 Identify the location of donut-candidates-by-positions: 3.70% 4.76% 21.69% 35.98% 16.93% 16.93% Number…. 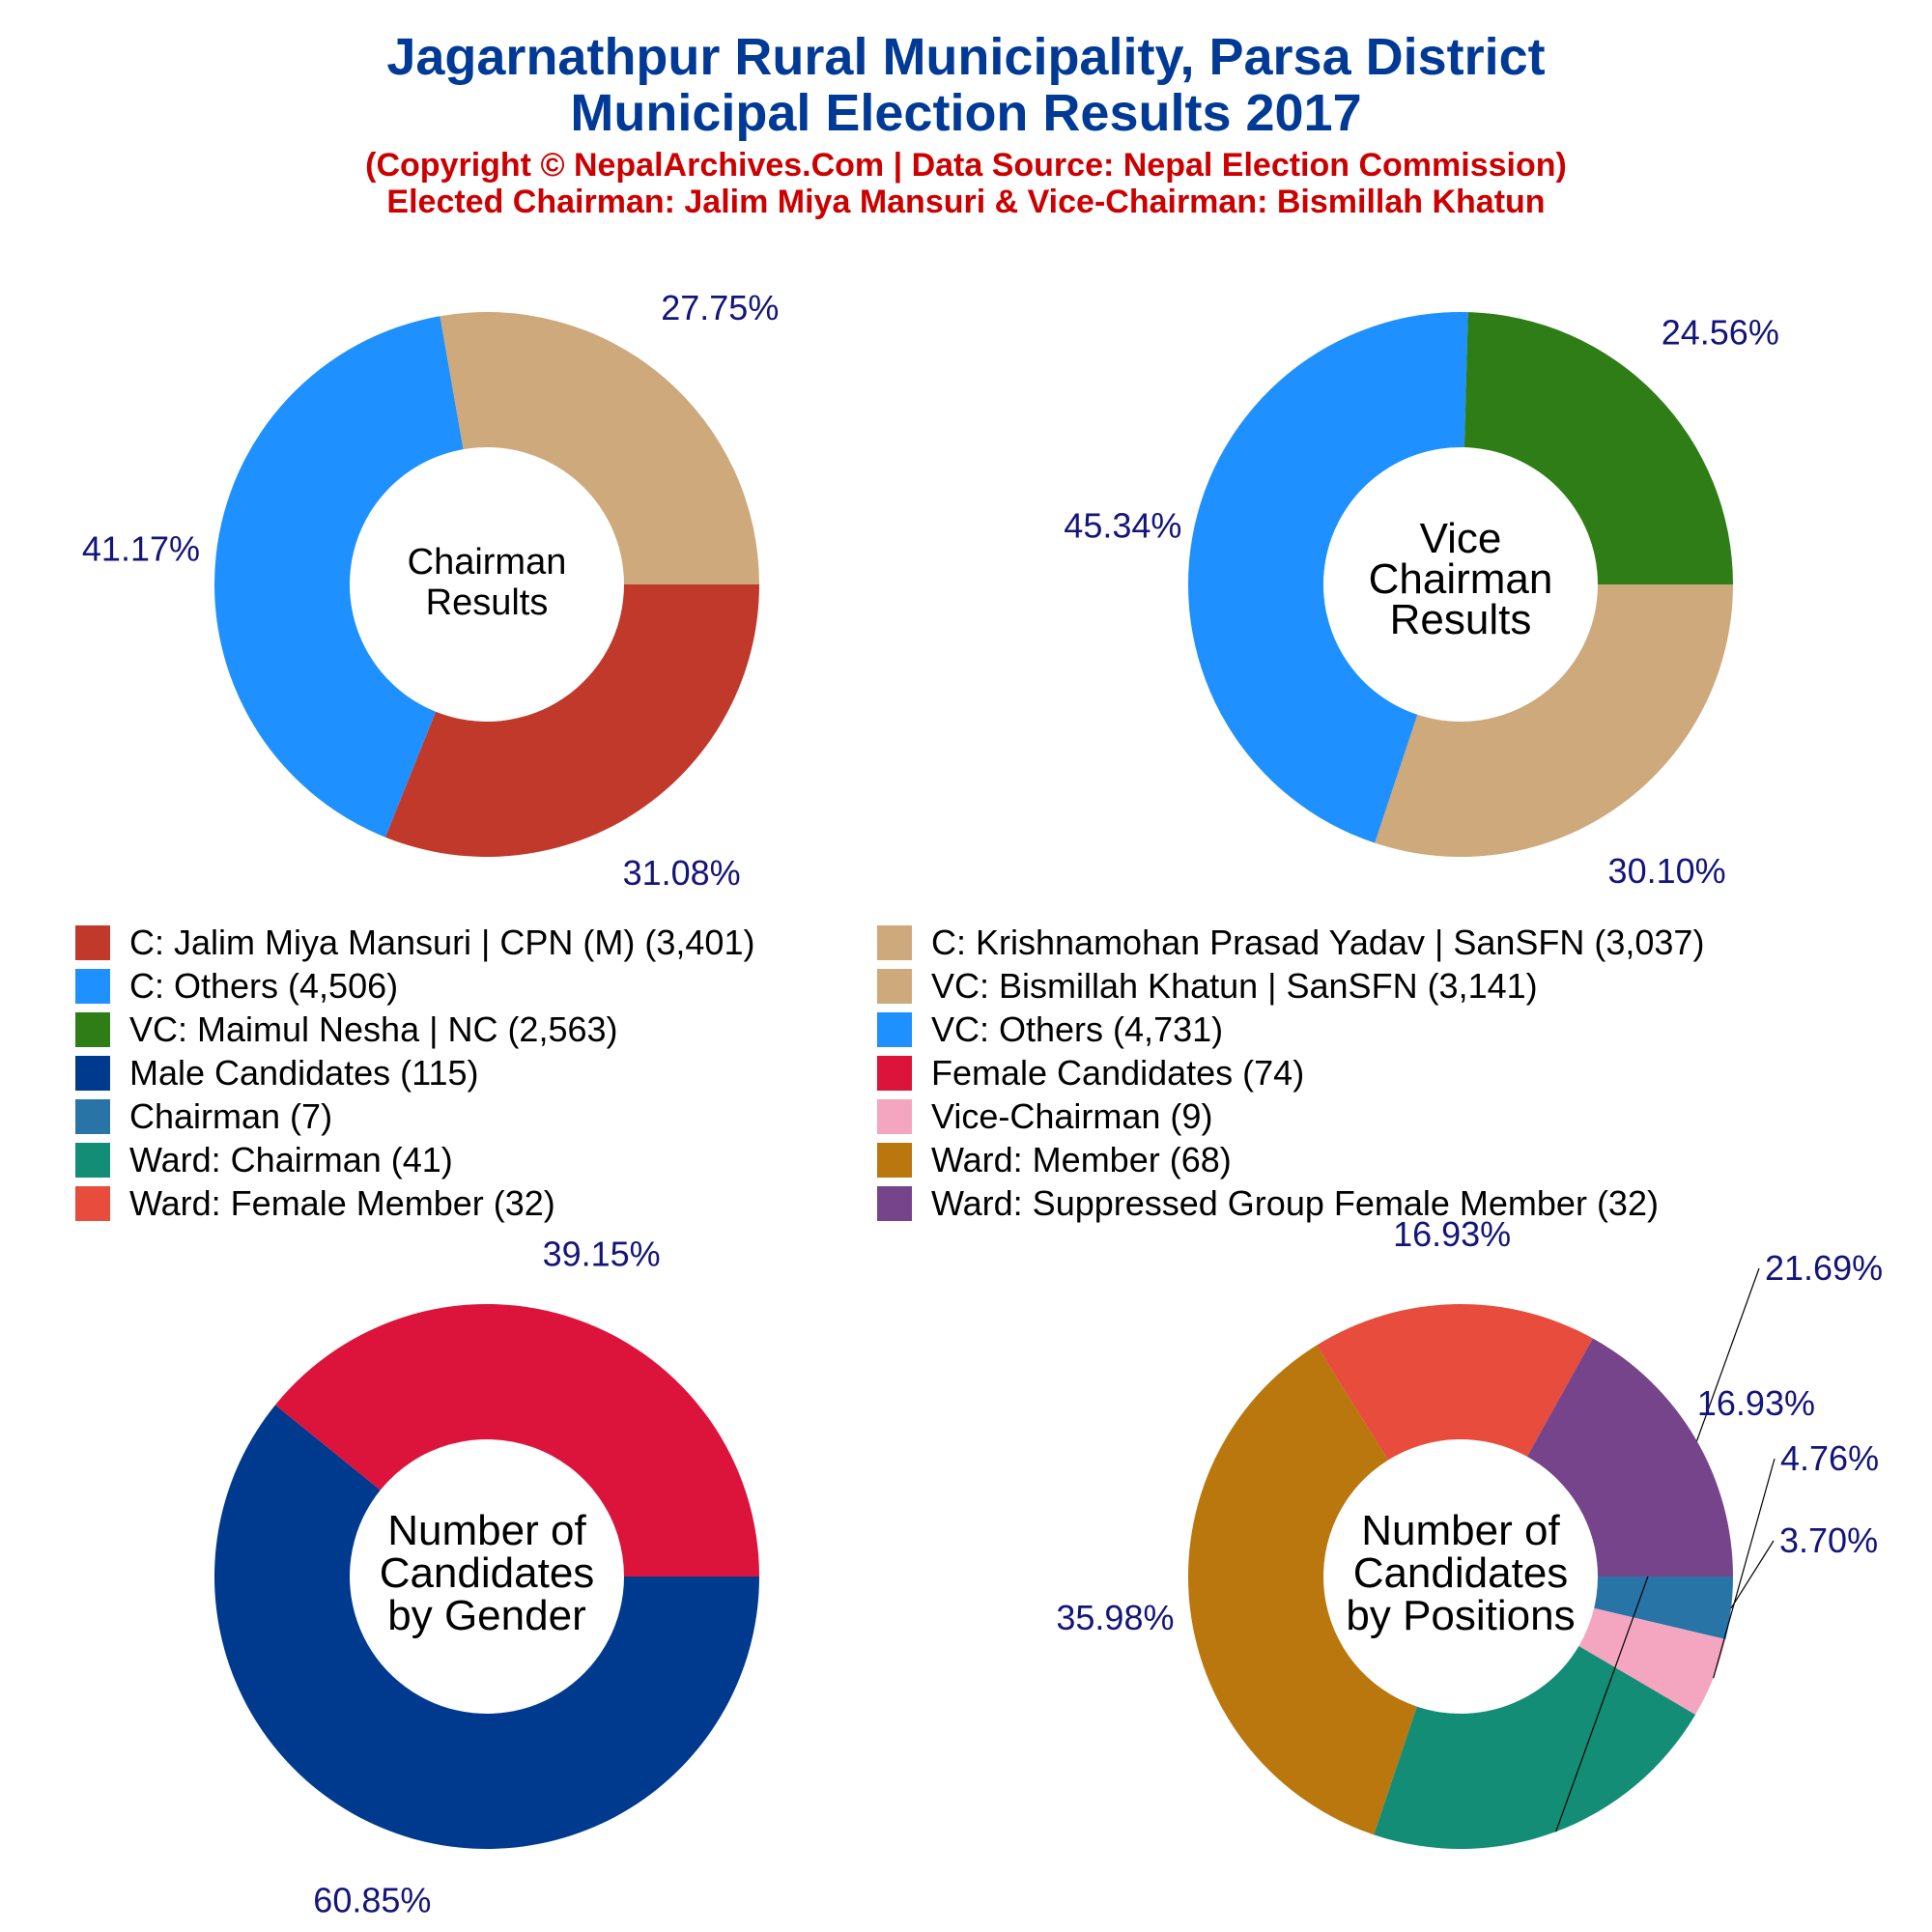
(1469, 1532).